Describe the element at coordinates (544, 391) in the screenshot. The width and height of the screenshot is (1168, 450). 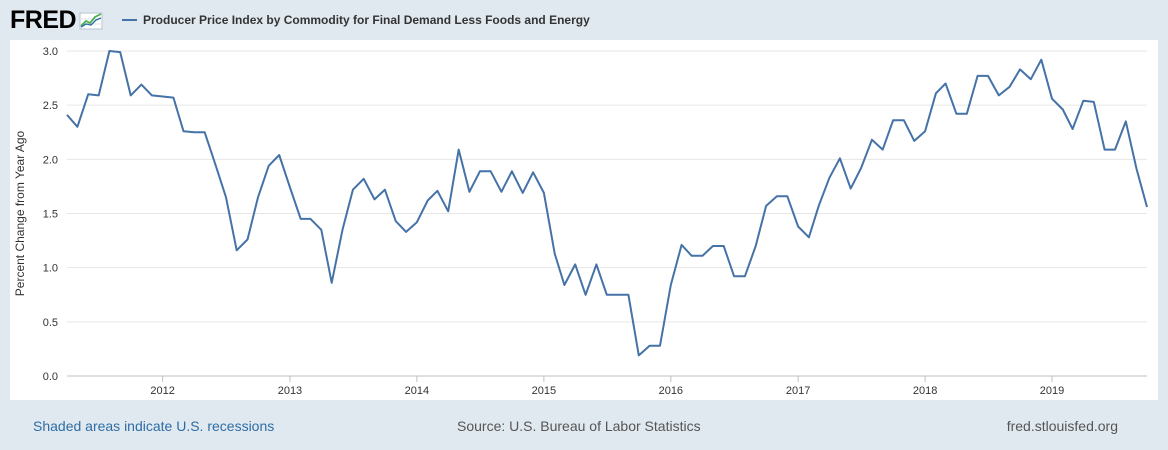
I see `x-tick-label: 2015` at that location.